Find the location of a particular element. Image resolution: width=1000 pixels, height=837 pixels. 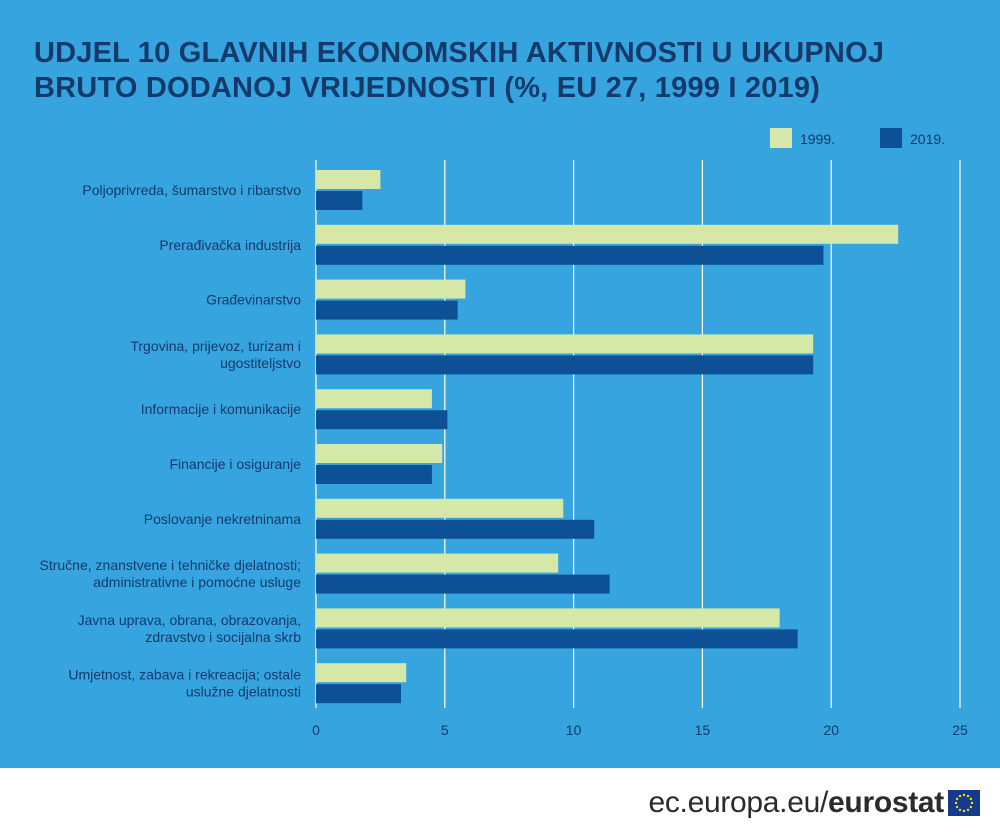

category-label: Informacije i komunikacije is located at coordinates (221, 409).